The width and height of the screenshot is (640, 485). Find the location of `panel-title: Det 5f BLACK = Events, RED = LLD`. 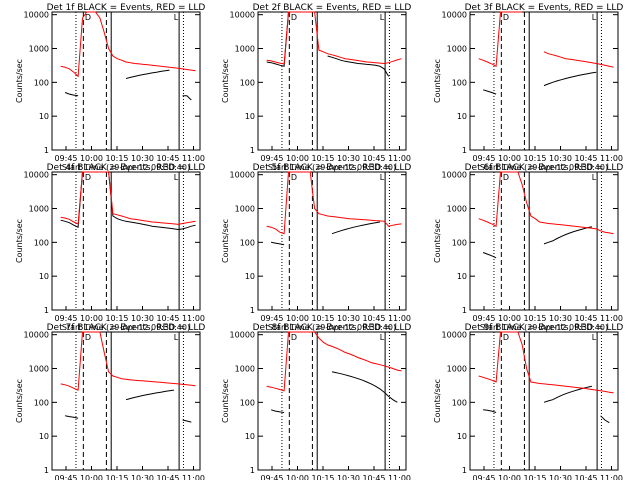

panel-title: Det 5f BLACK = Events, RED = LLD is located at coordinates (332, 168).